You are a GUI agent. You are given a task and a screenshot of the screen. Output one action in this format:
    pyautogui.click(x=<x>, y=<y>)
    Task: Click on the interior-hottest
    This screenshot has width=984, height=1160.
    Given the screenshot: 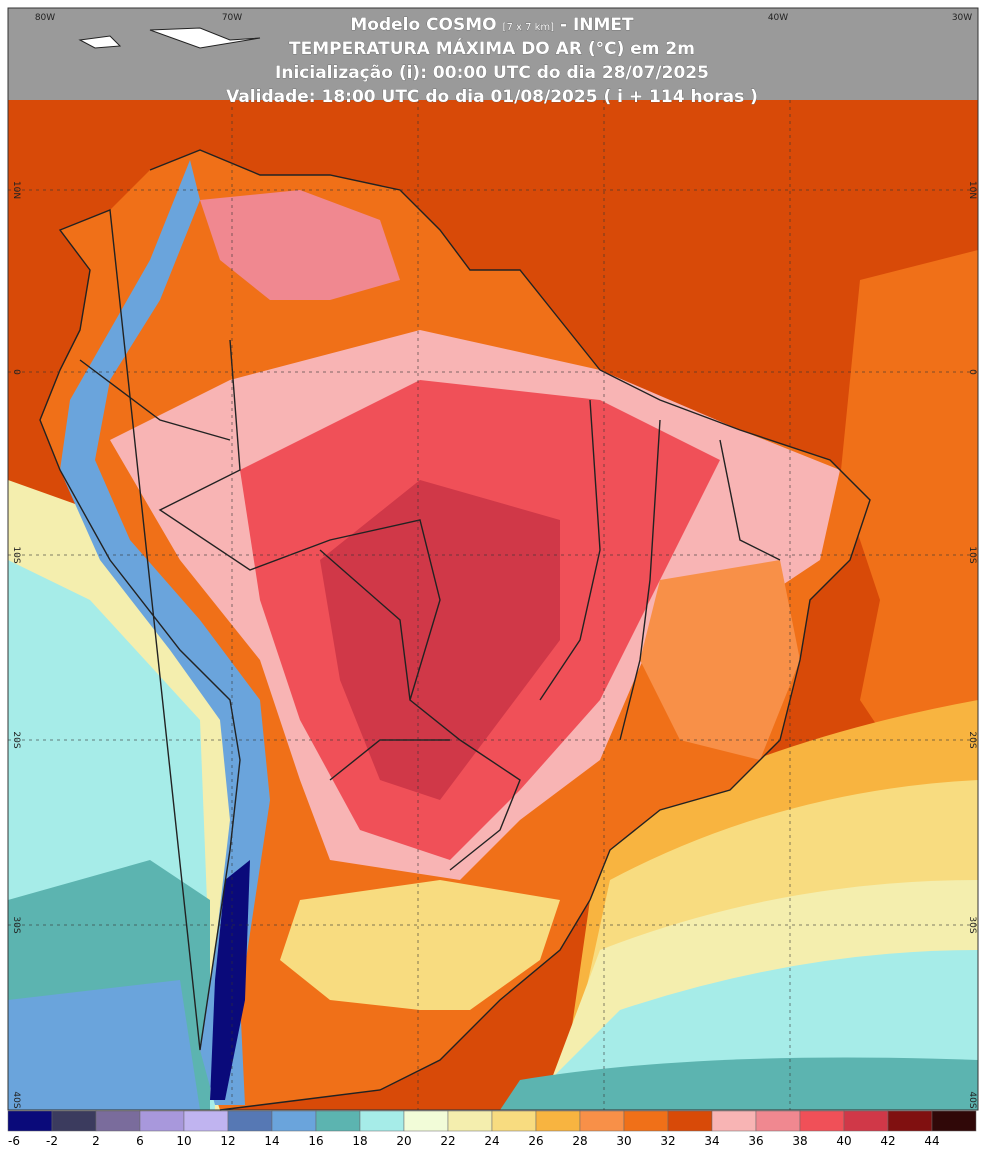 What is the action you would take?
    pyautogui.click(x=440, y=640)
    